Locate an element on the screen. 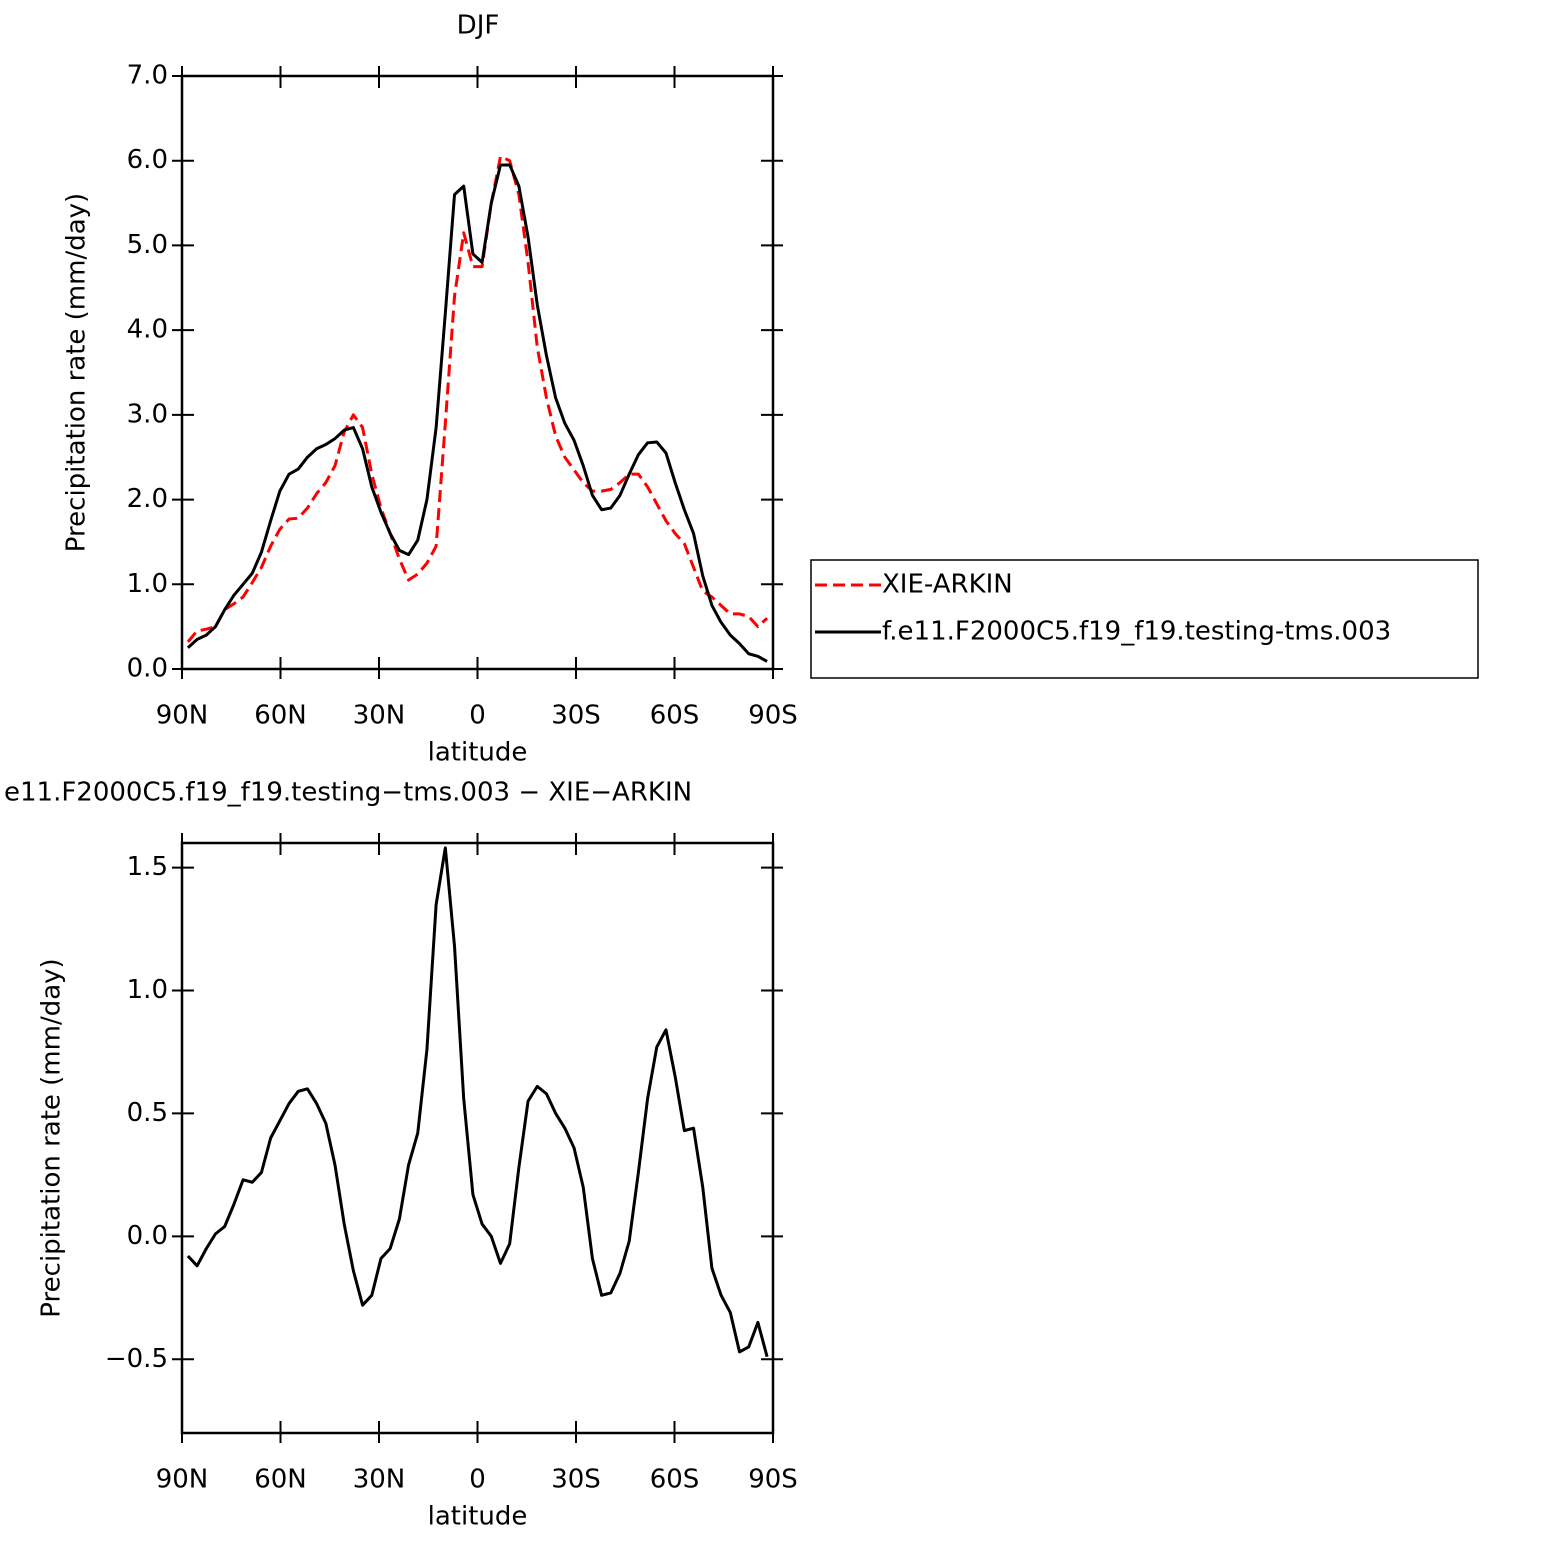 The height and width of the screenshot is (1541, 1541). y-tick-label: 7.0 is located at coordinates (147, 76).